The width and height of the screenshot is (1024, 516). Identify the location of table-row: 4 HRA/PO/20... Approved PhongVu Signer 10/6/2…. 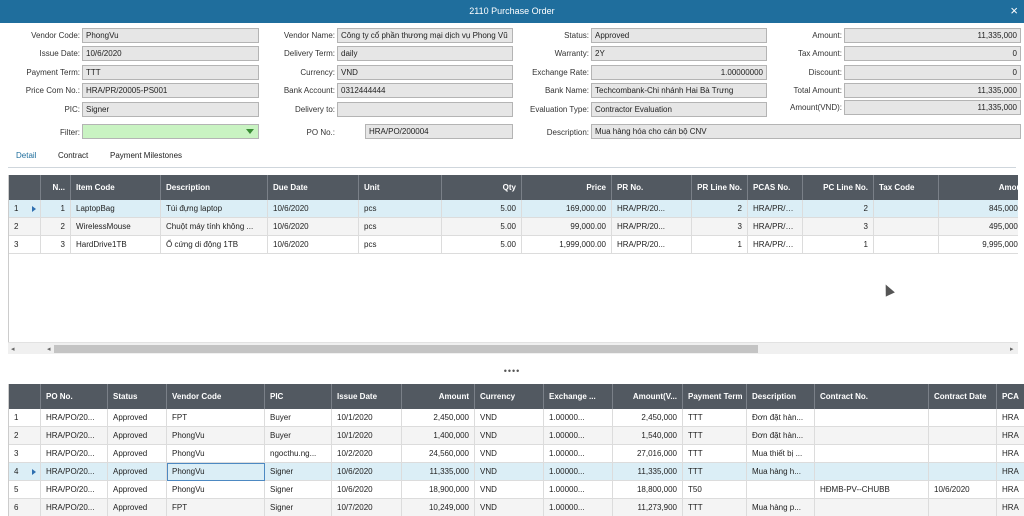
(516, 472).